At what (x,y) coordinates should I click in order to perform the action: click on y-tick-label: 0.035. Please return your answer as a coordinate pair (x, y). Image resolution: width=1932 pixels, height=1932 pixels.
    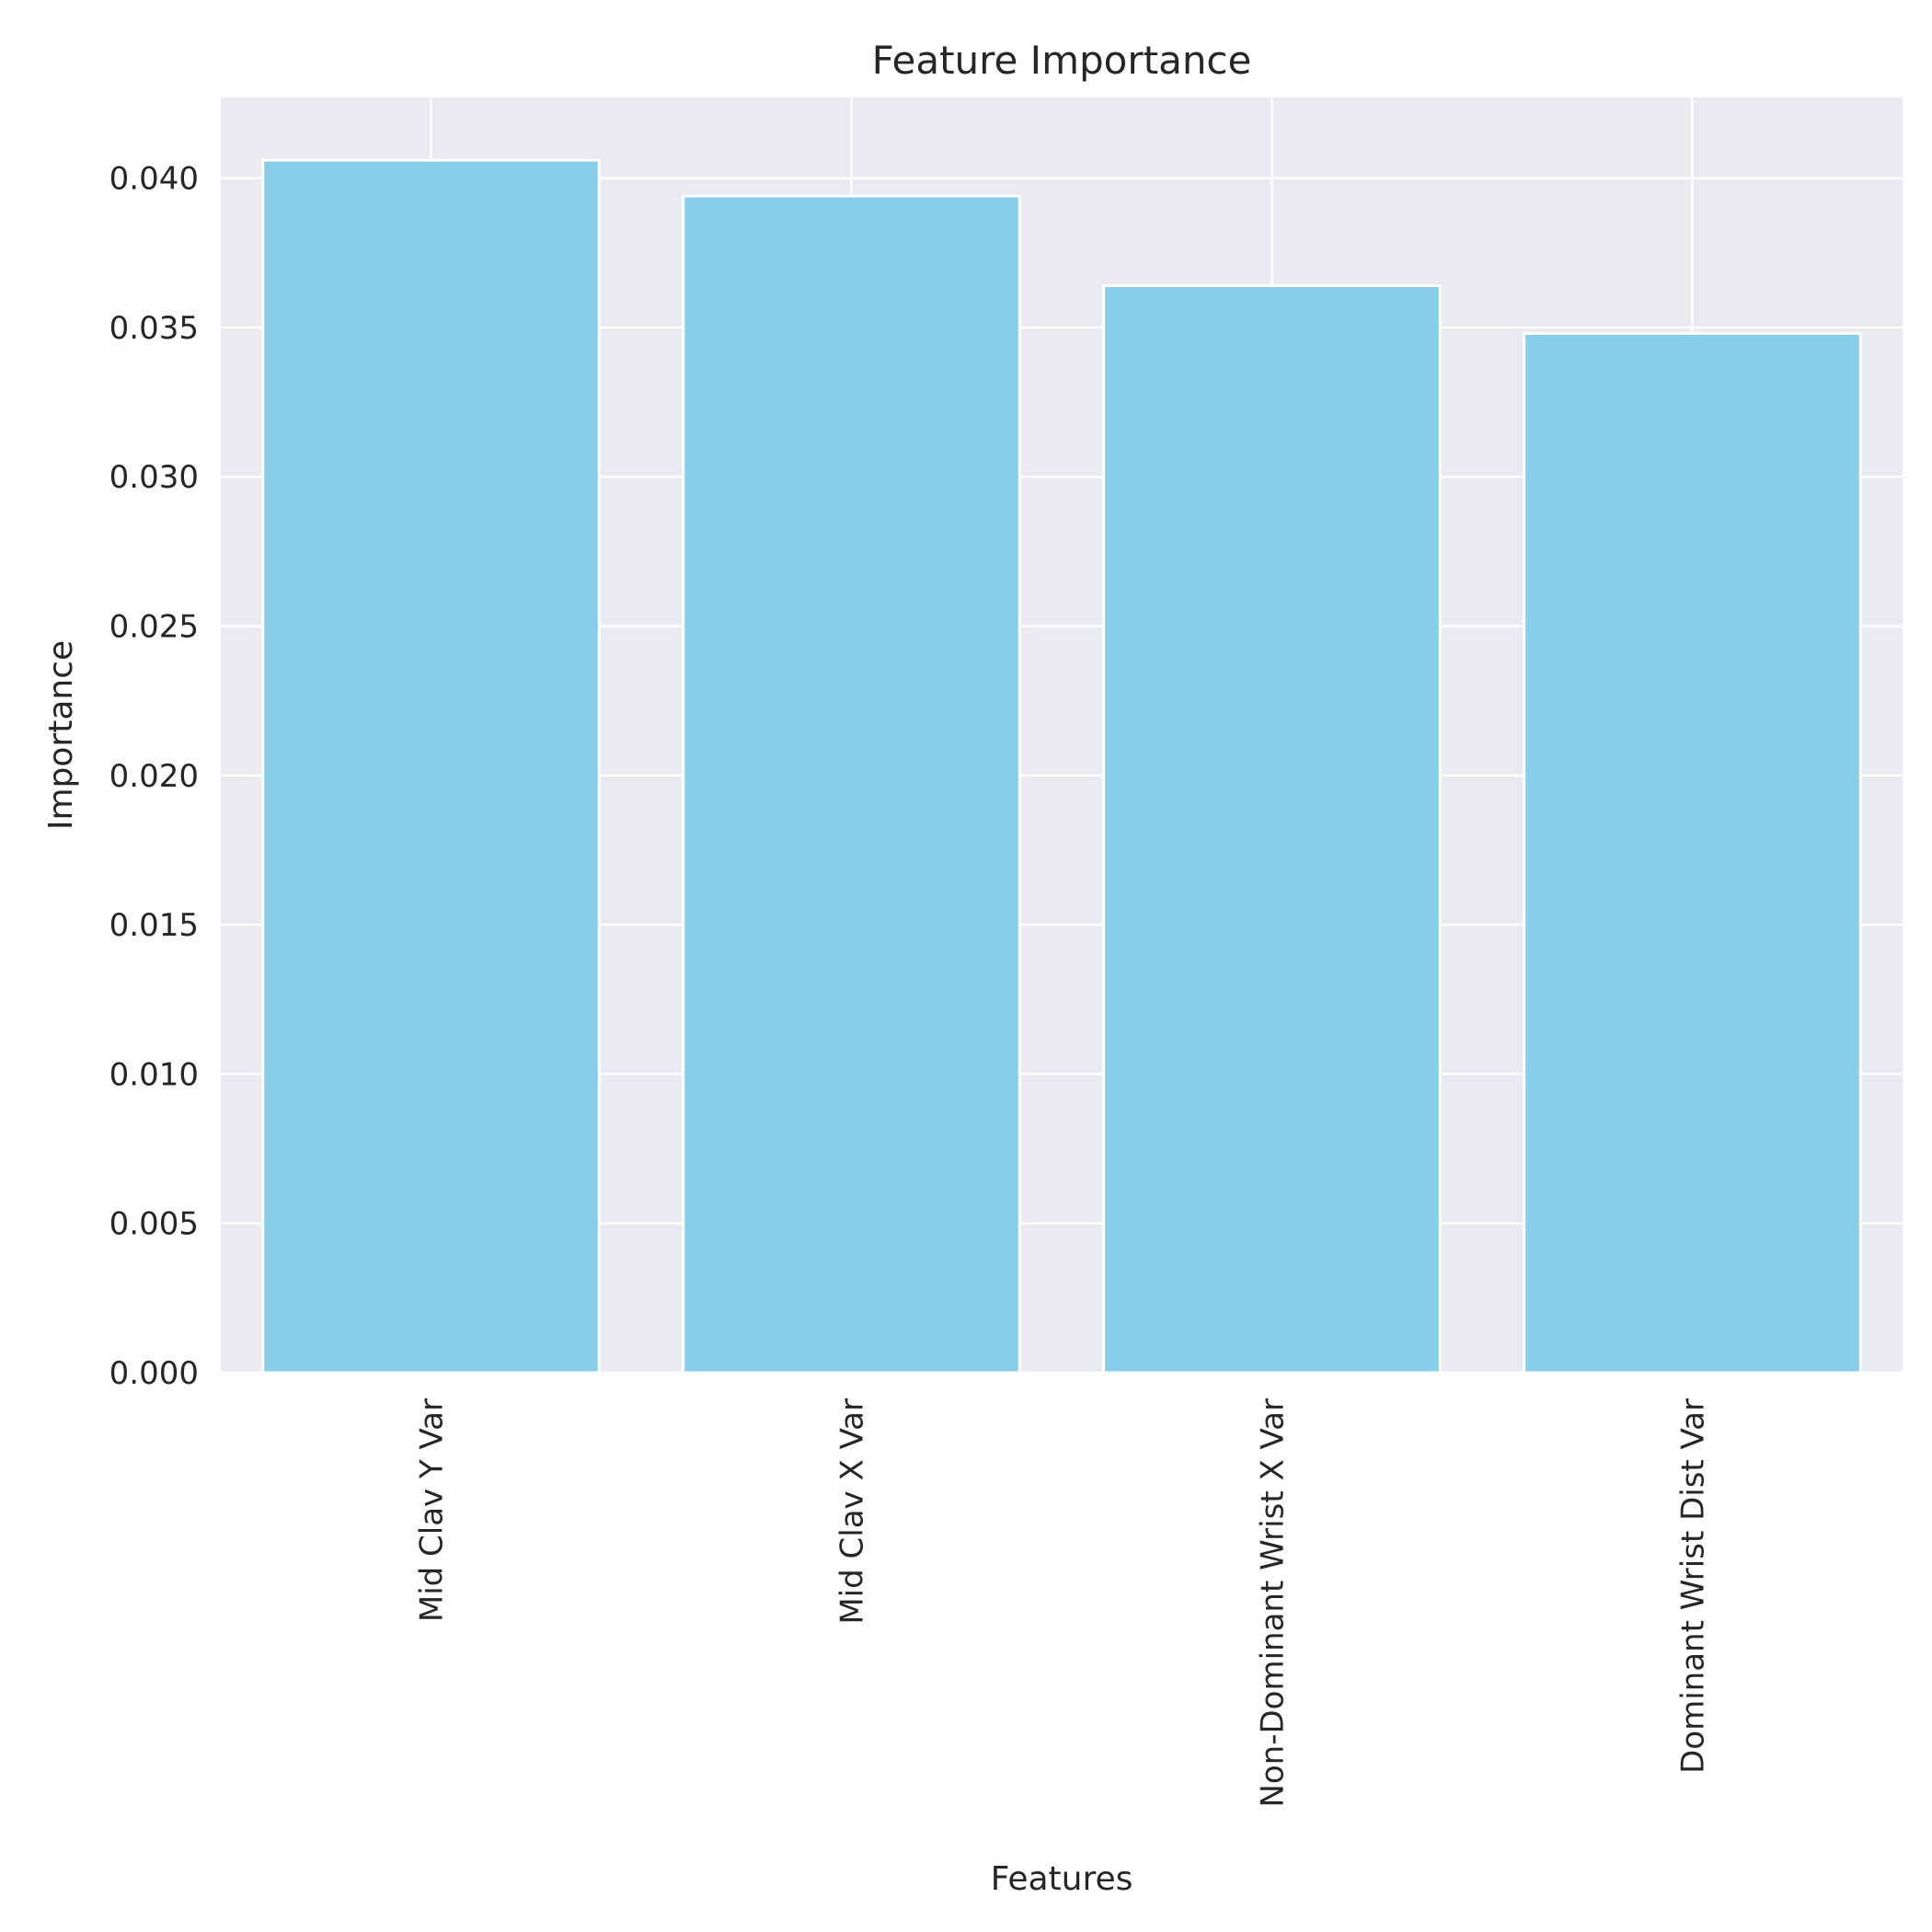
    Looking at the image, I should click on (154, 328).